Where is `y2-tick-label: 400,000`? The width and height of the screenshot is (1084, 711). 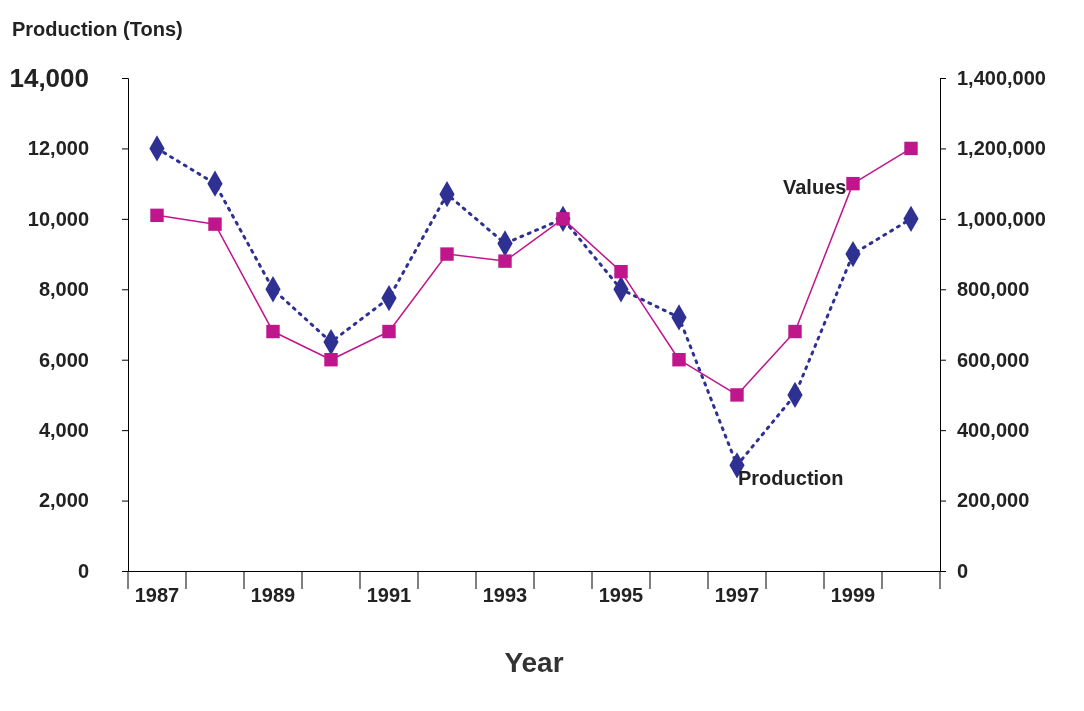
y2-tick-label: 400,000 is located at coordinates (993, 430).